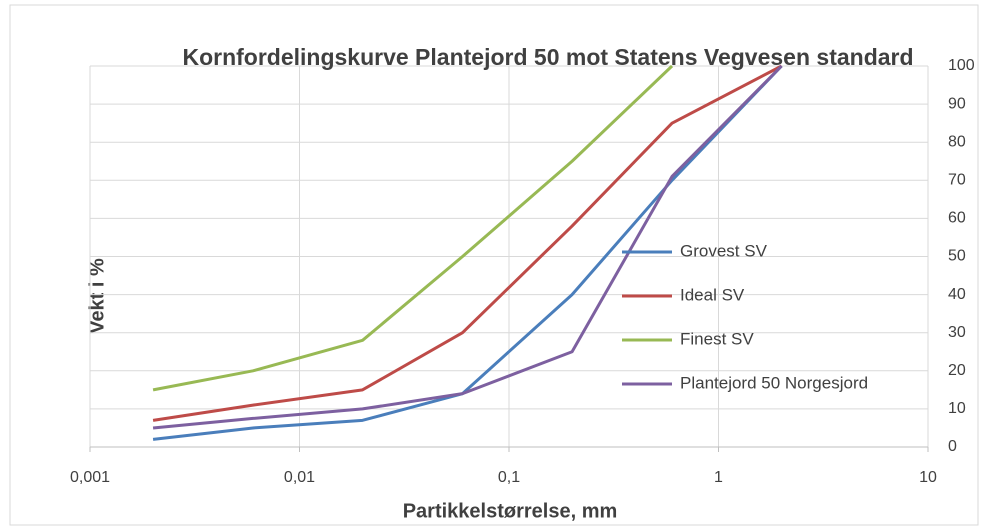 This screenshot has height=531, width=989. I want to click on y-tick-label: 80, so click(957, 141).